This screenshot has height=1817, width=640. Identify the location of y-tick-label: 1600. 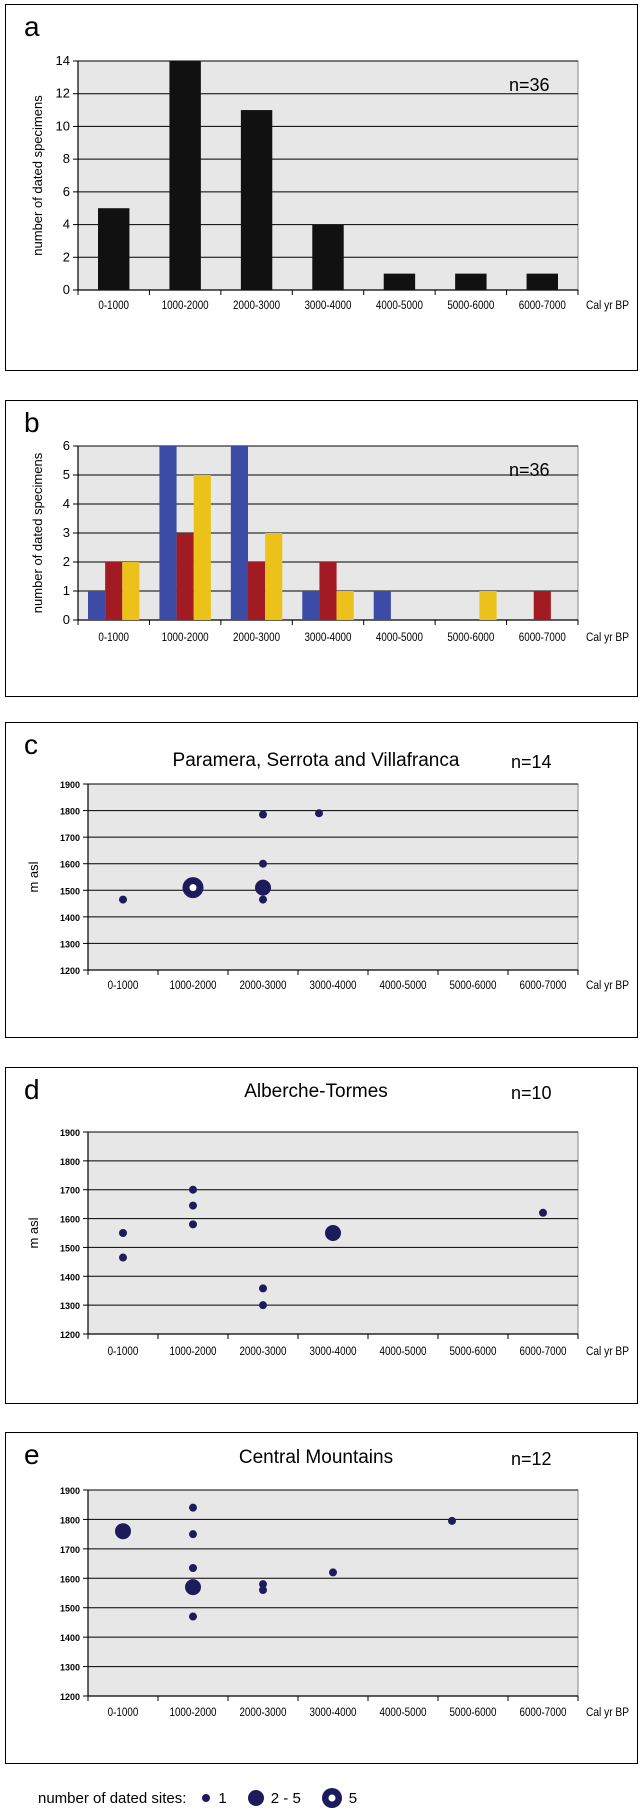
(70, 1220).